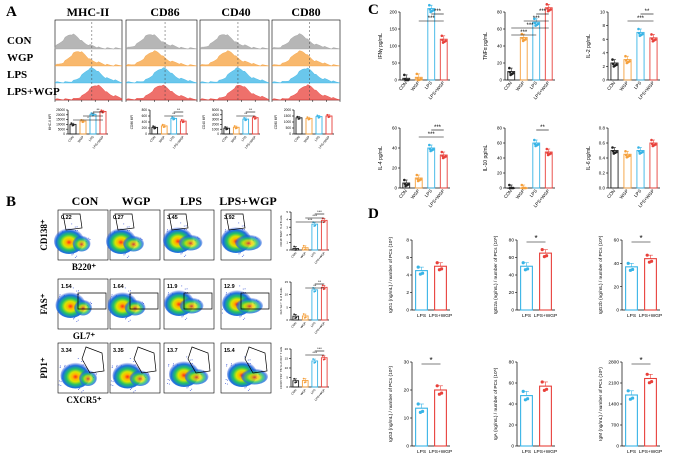  Describe the element at coordinates (611, 85) in the screenshot. I see `c-chart-2-x-tick-label: CON` at that location.